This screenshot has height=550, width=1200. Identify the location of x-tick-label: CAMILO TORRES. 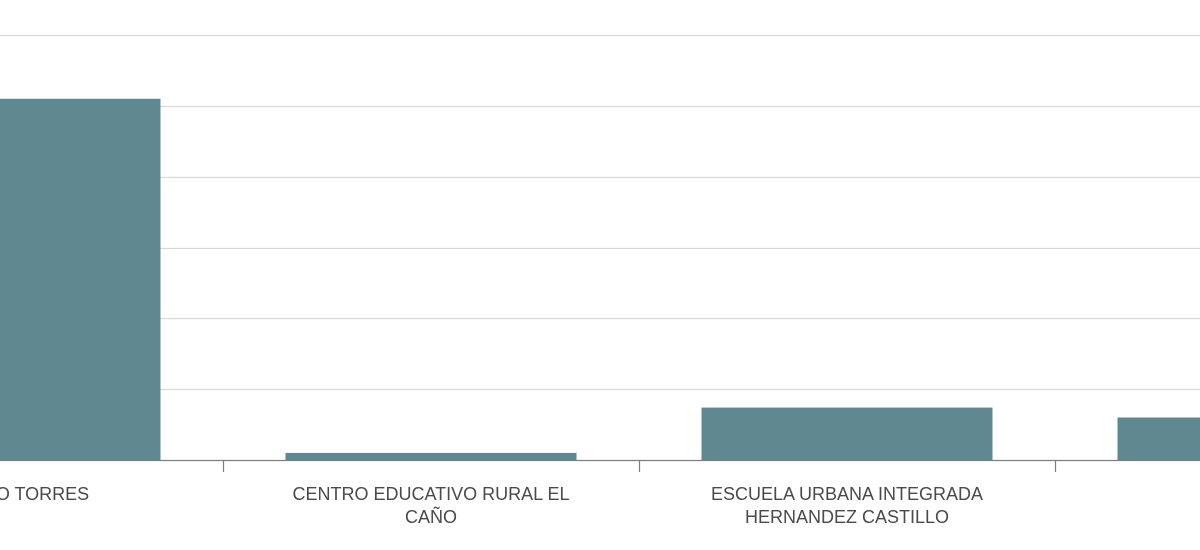
(44, 494).